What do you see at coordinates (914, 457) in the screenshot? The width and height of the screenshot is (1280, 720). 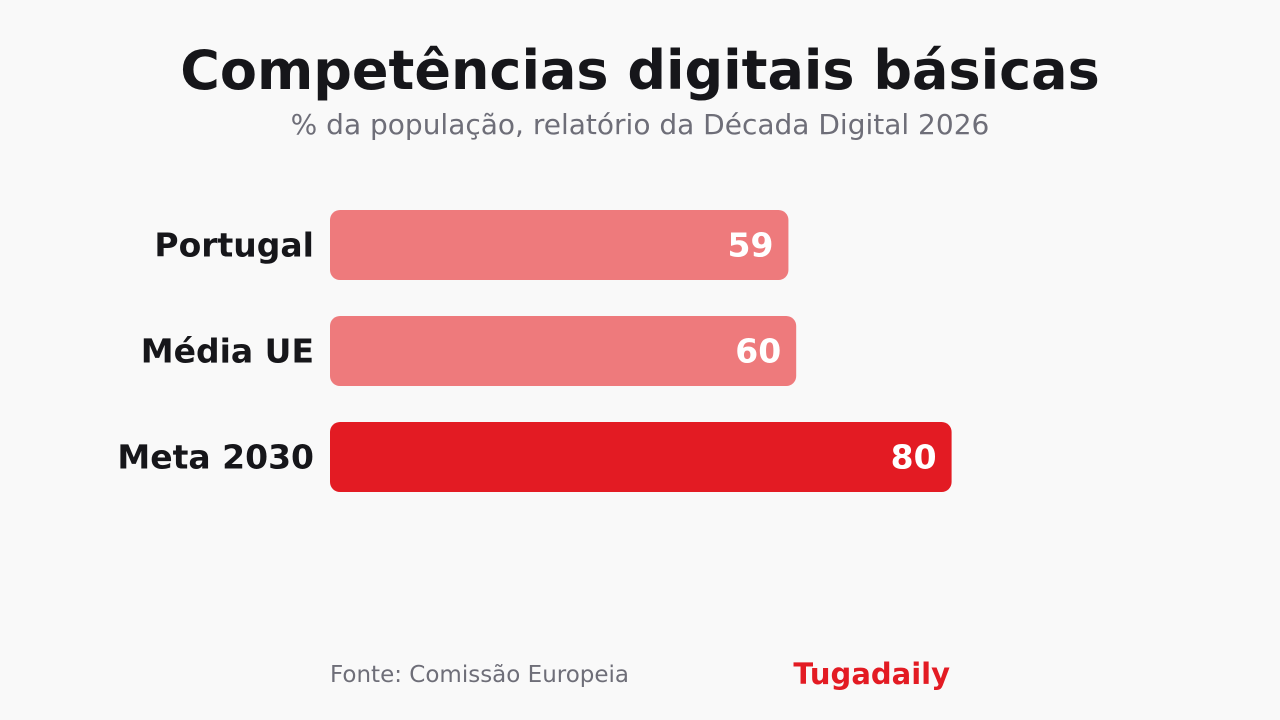 I see `value-label-2: 80` at bounding box center [914, 457].